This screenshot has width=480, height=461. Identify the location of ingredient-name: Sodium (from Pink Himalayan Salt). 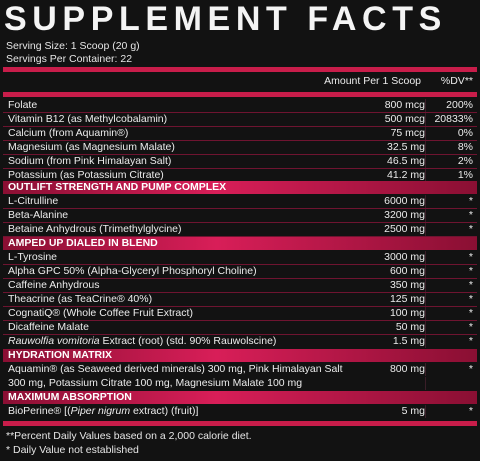
(90, 161).